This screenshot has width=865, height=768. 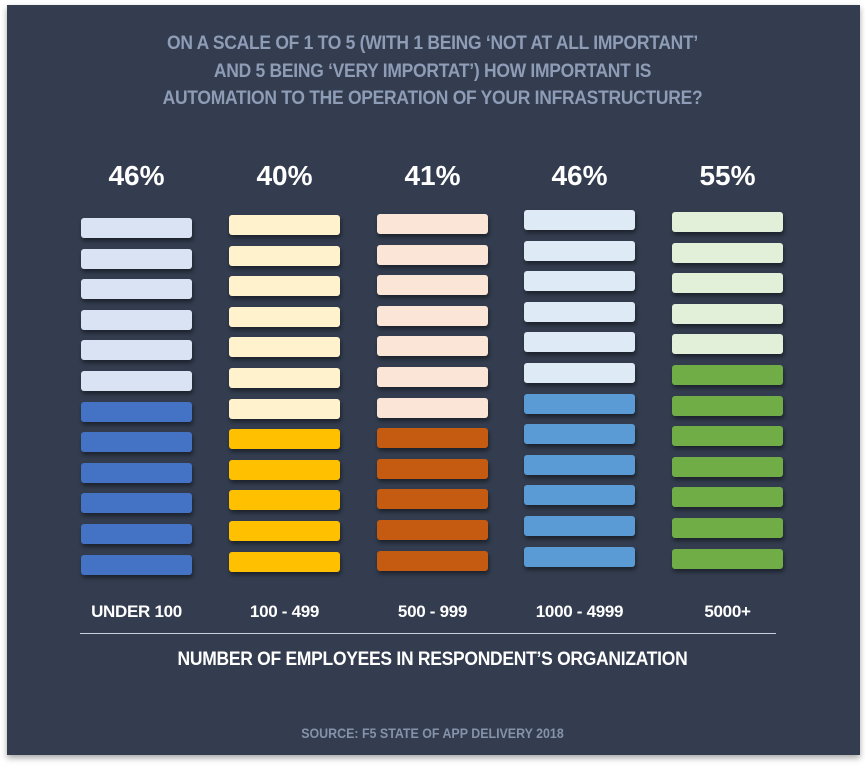 What do you see at coordinates (727, 175) in the screenshot?
I see `value-label: 55%` at bounding box center [727, 175].